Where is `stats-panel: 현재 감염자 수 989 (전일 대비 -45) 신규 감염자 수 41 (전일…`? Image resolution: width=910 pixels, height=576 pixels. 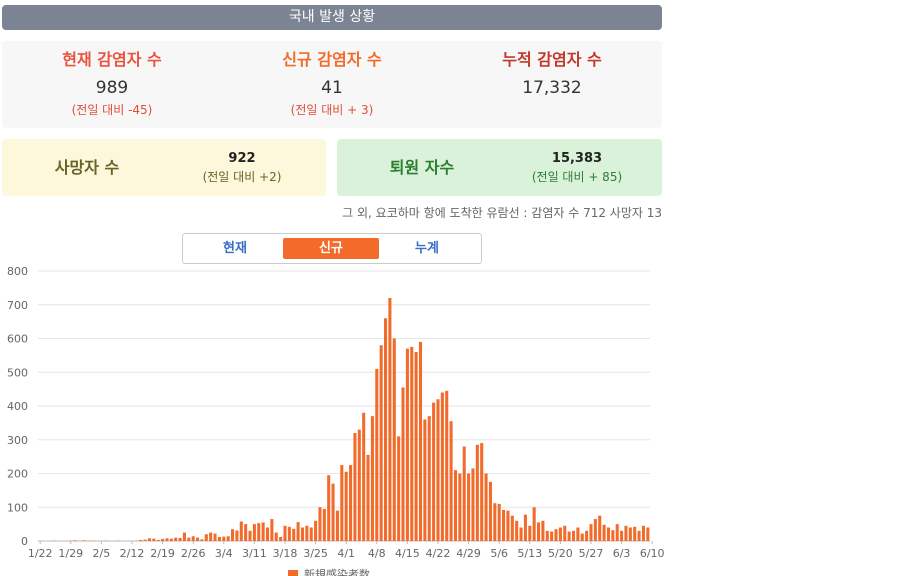 stats-panel: 현재 감염자 수 989 (전일 대비 -45) 신규 감염자 수 41 (전일… is located at coordinates (332, 84).